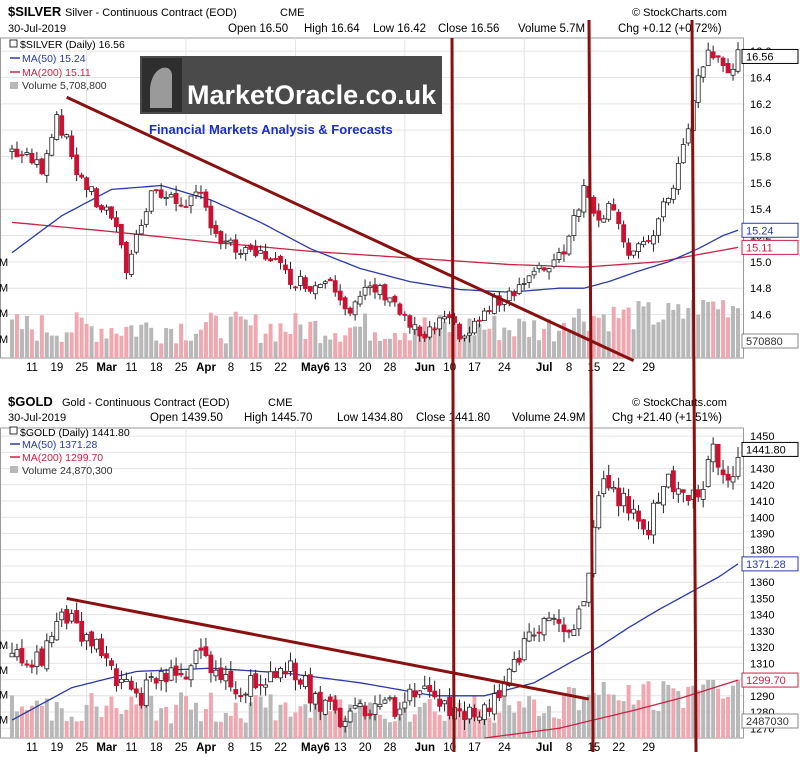 This screenshot has height=769, width=800. What do you see at coordinates (767, 722) in the screenshot?
I see `volume-tag: 2487030` at bounding box center [767, 722].